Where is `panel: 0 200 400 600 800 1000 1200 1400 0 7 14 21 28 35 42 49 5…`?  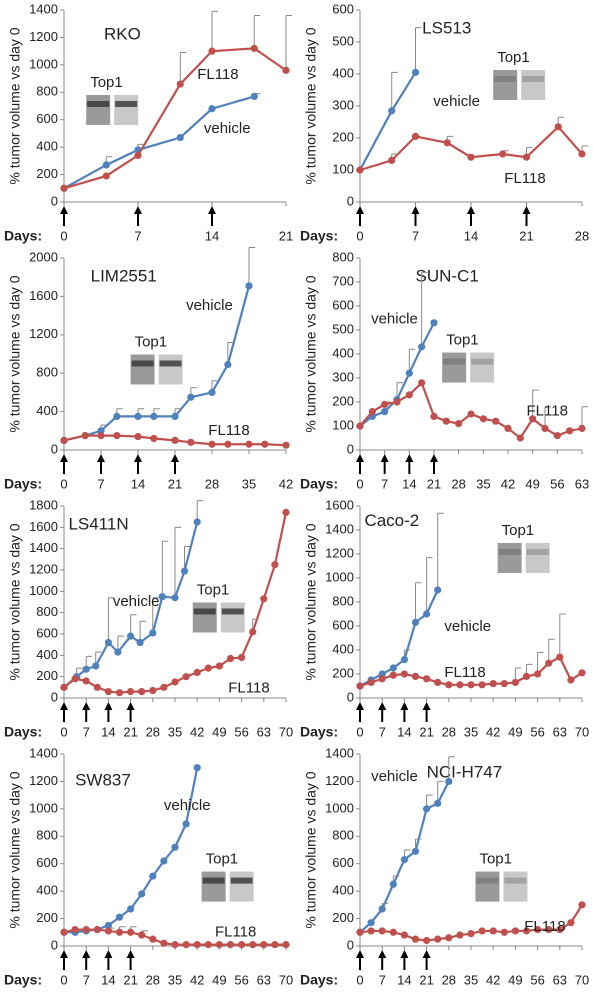 panel: 0 200 400 600 800 1000 1200 1400 0 7 14 21 28 35 42 49 5… is located at coordinates (444, 866).